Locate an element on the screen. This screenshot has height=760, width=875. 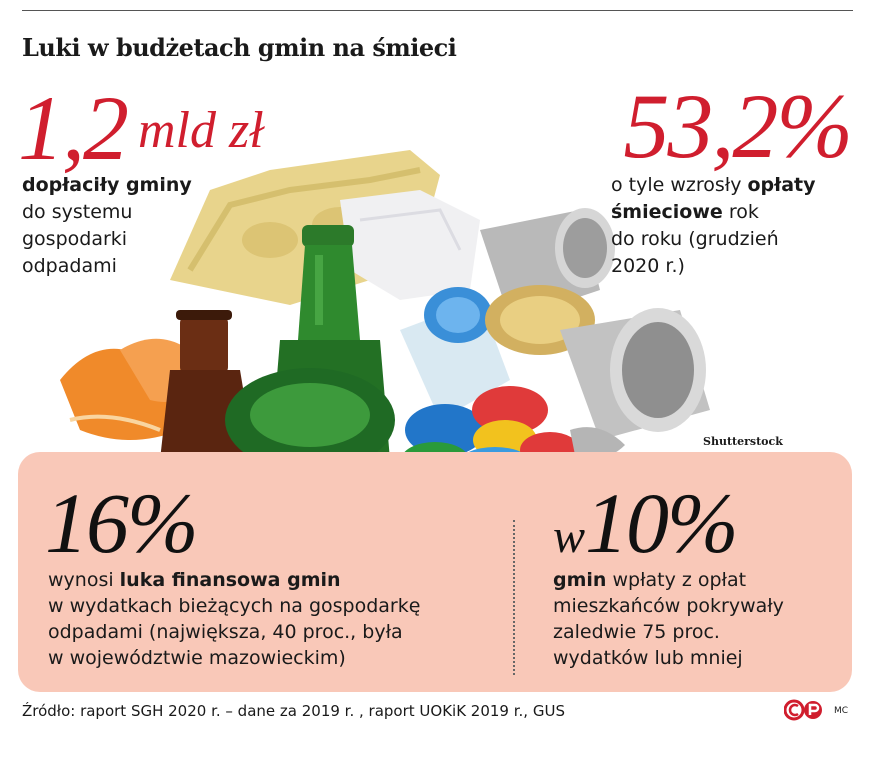
stat-cov-desc-line: wydatków lub mniej is located at coordinates (648, 658).